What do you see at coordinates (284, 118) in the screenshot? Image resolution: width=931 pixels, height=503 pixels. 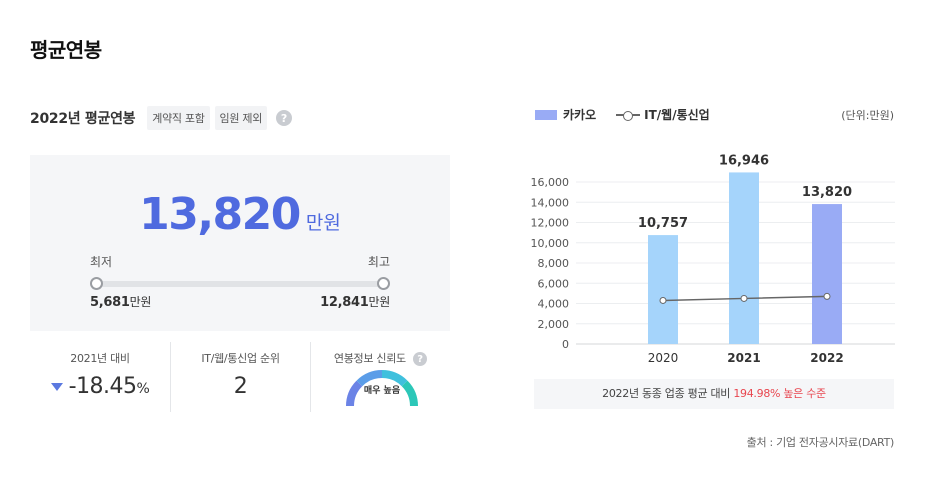 I see `help-icon: ?` at bounding box center [284, 118].